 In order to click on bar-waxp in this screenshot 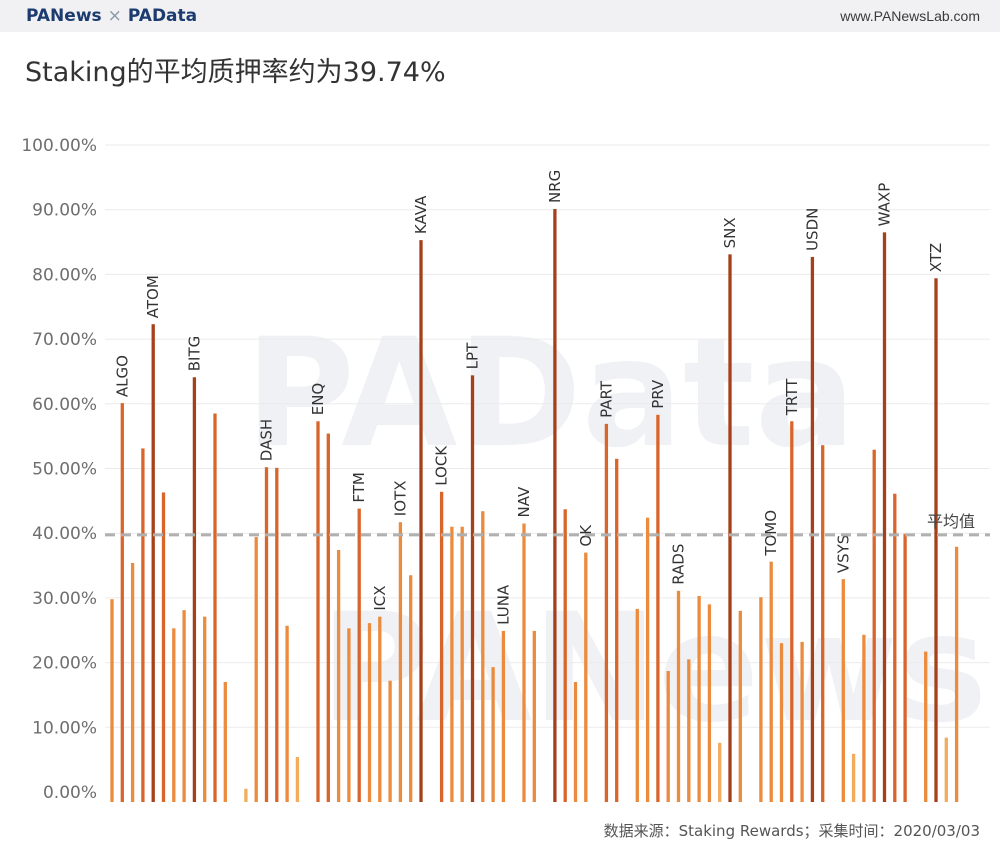, I will do `click(884, 517)`.